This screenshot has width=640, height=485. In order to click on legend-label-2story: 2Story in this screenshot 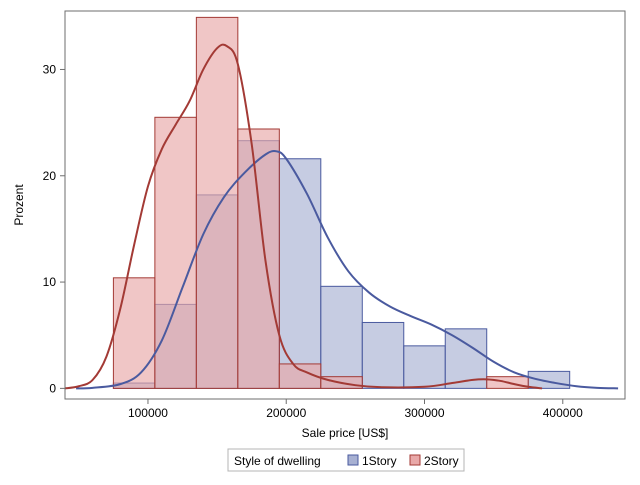, I will do `click(441, 461)`.